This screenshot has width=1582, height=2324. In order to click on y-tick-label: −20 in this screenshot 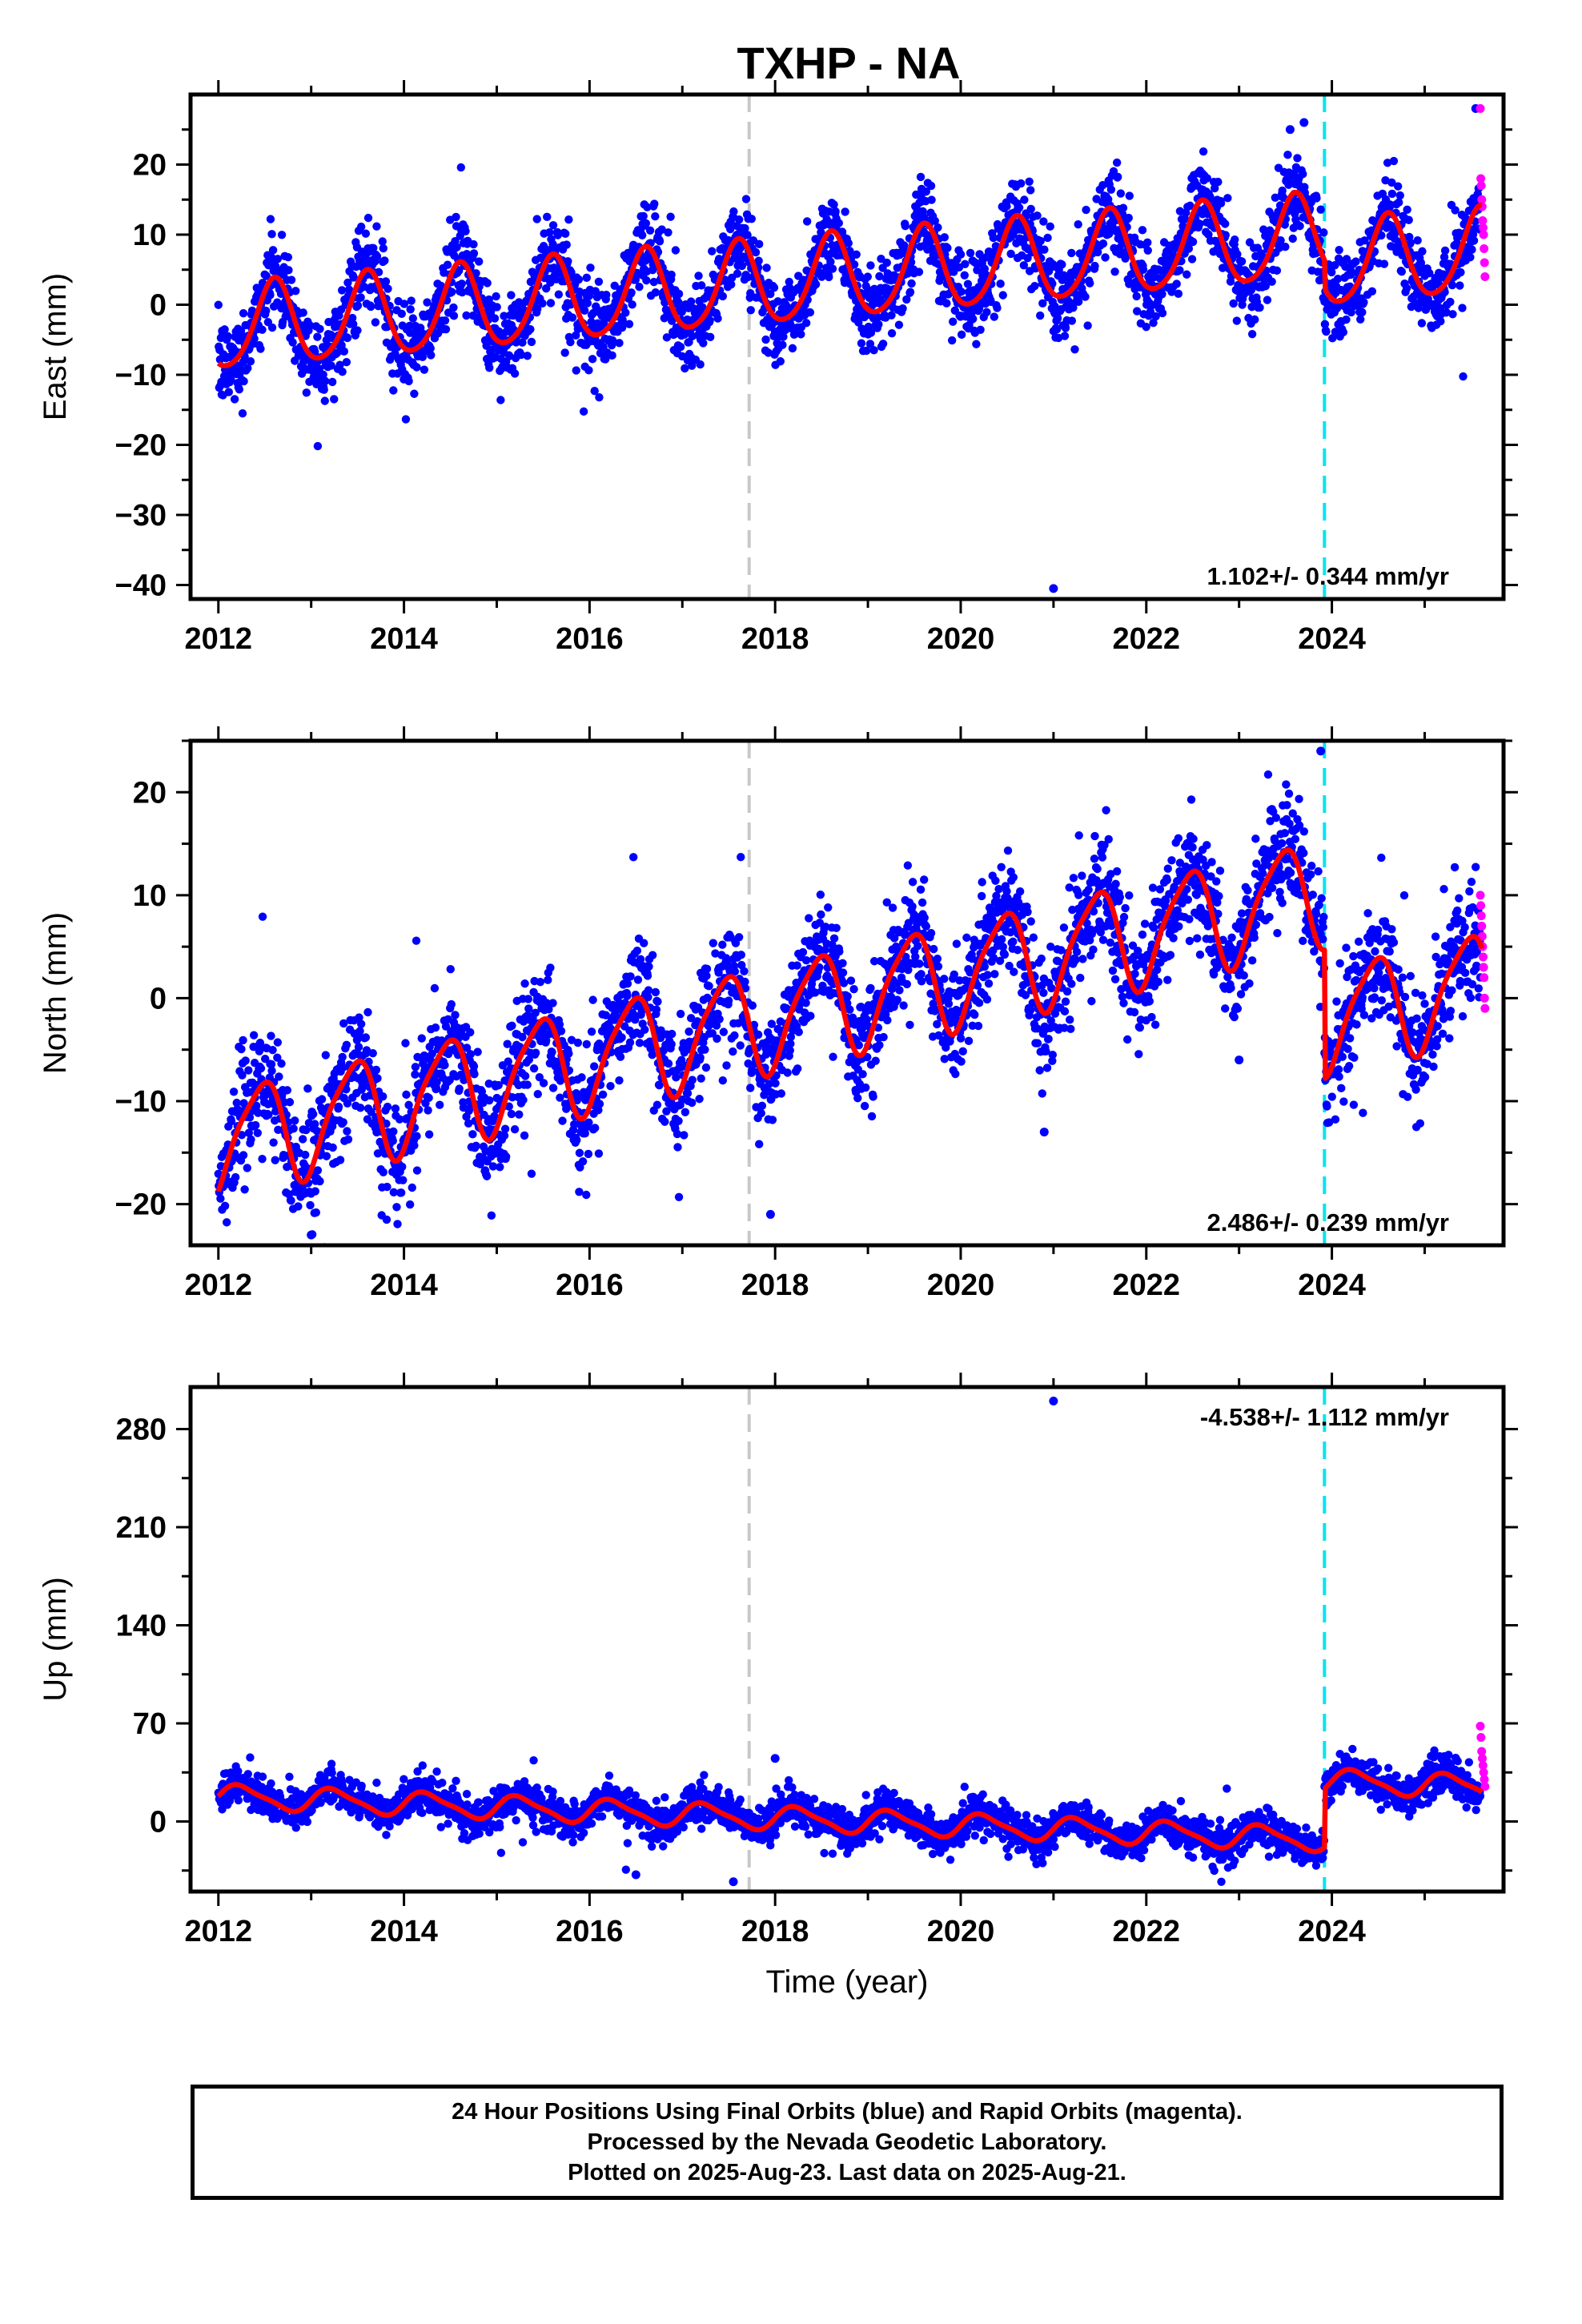, I will do `click(141, 446)`.